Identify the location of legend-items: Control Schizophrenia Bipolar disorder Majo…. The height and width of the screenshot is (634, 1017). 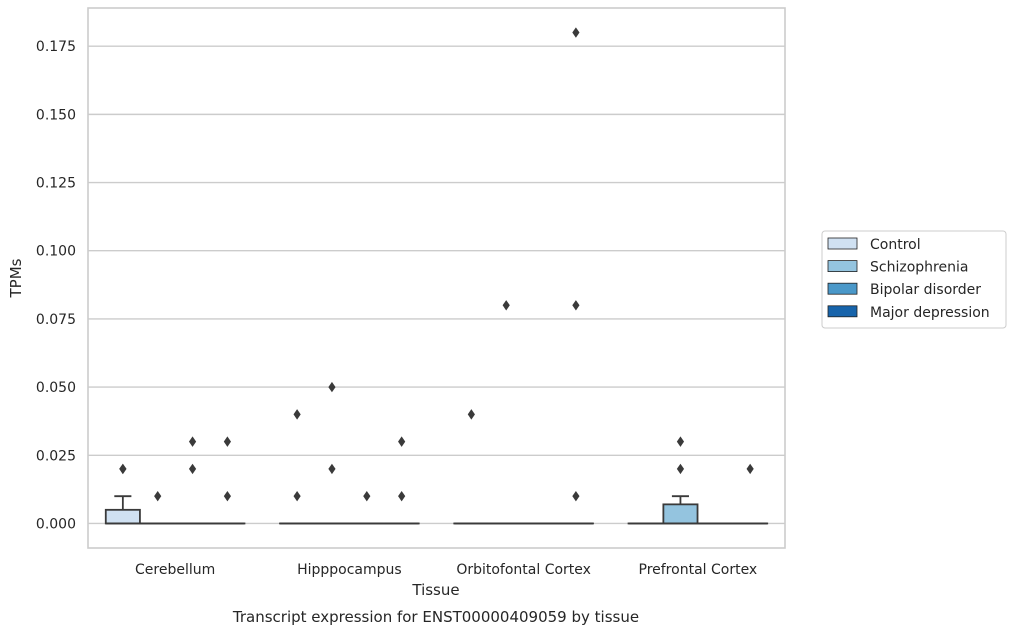
(908, 279).